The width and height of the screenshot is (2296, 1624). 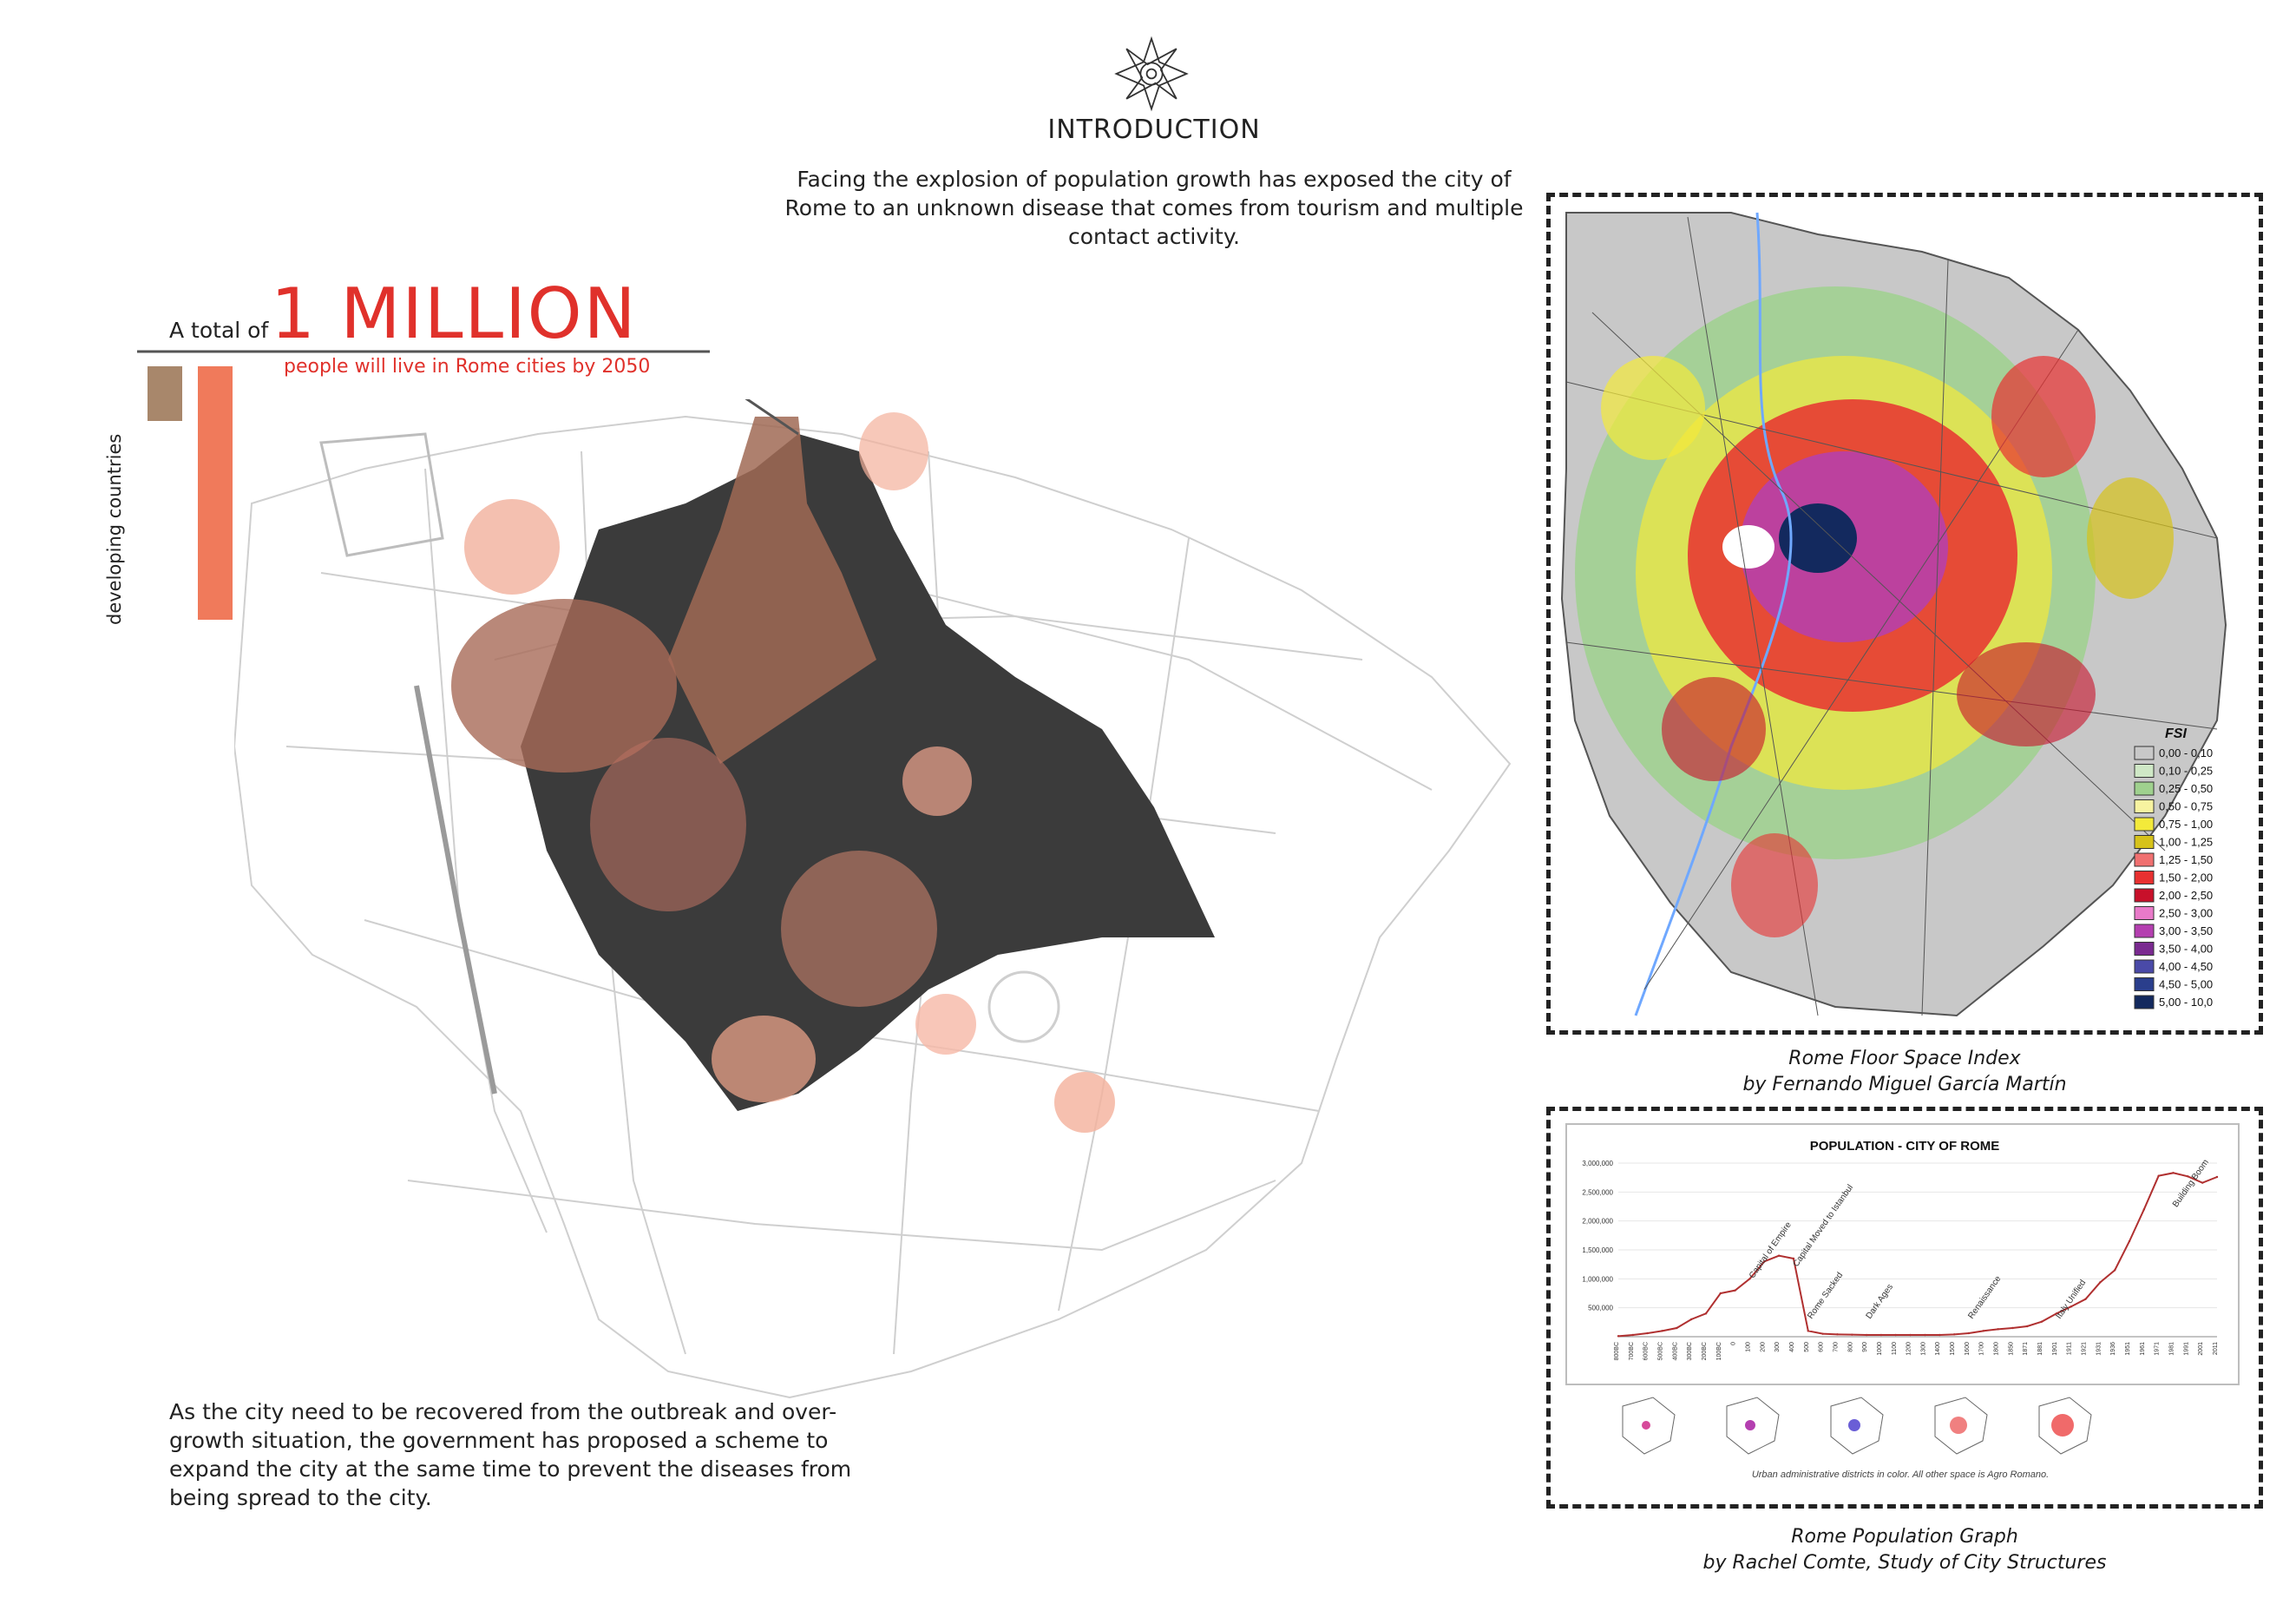 What do you see at coordinates (215, 493) in the screenshot?
I see `orange-bar` at bounding box center [215, 493].